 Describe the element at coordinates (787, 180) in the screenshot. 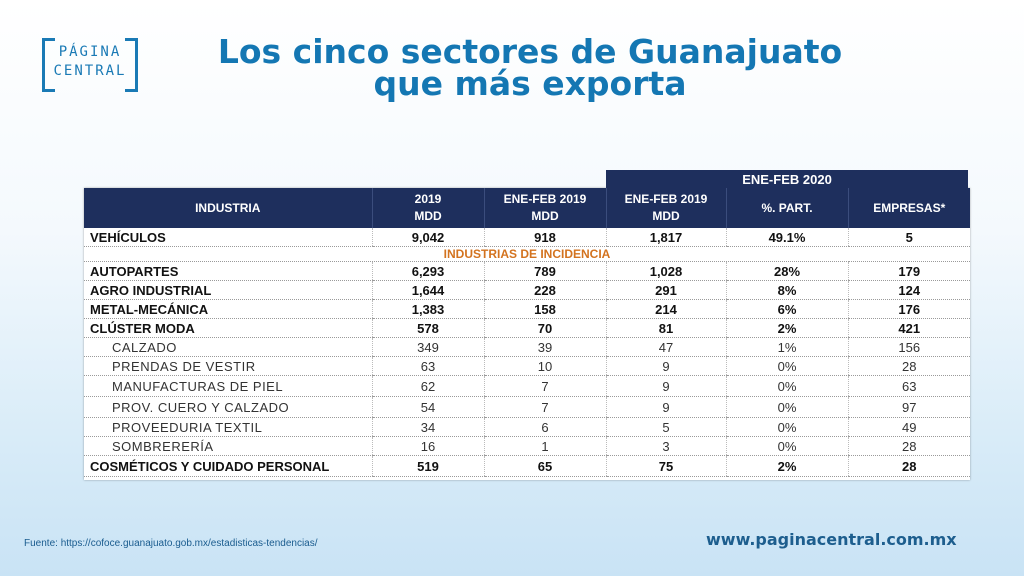

I see `group-header: ENE-FEB 2020` at that location.